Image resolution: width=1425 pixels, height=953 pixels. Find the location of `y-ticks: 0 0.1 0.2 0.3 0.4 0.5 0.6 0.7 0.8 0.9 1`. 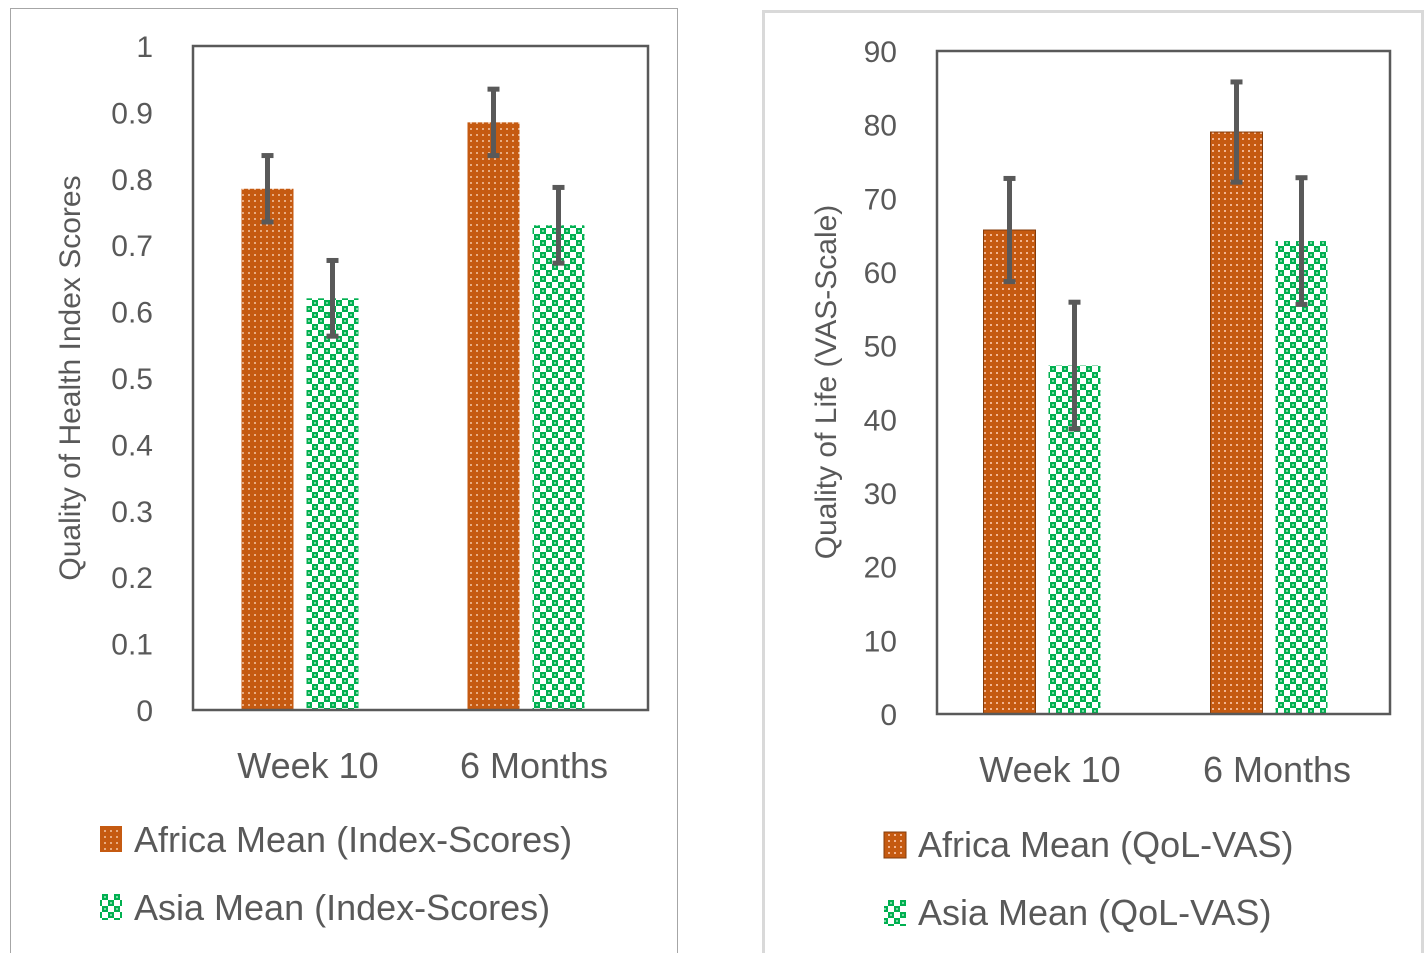

y-ticks: 0 0.1 0.2 0.3 0.4 0.5 0.6 0.7 0.8 0.9 1 is located at coordinates (132, 379).